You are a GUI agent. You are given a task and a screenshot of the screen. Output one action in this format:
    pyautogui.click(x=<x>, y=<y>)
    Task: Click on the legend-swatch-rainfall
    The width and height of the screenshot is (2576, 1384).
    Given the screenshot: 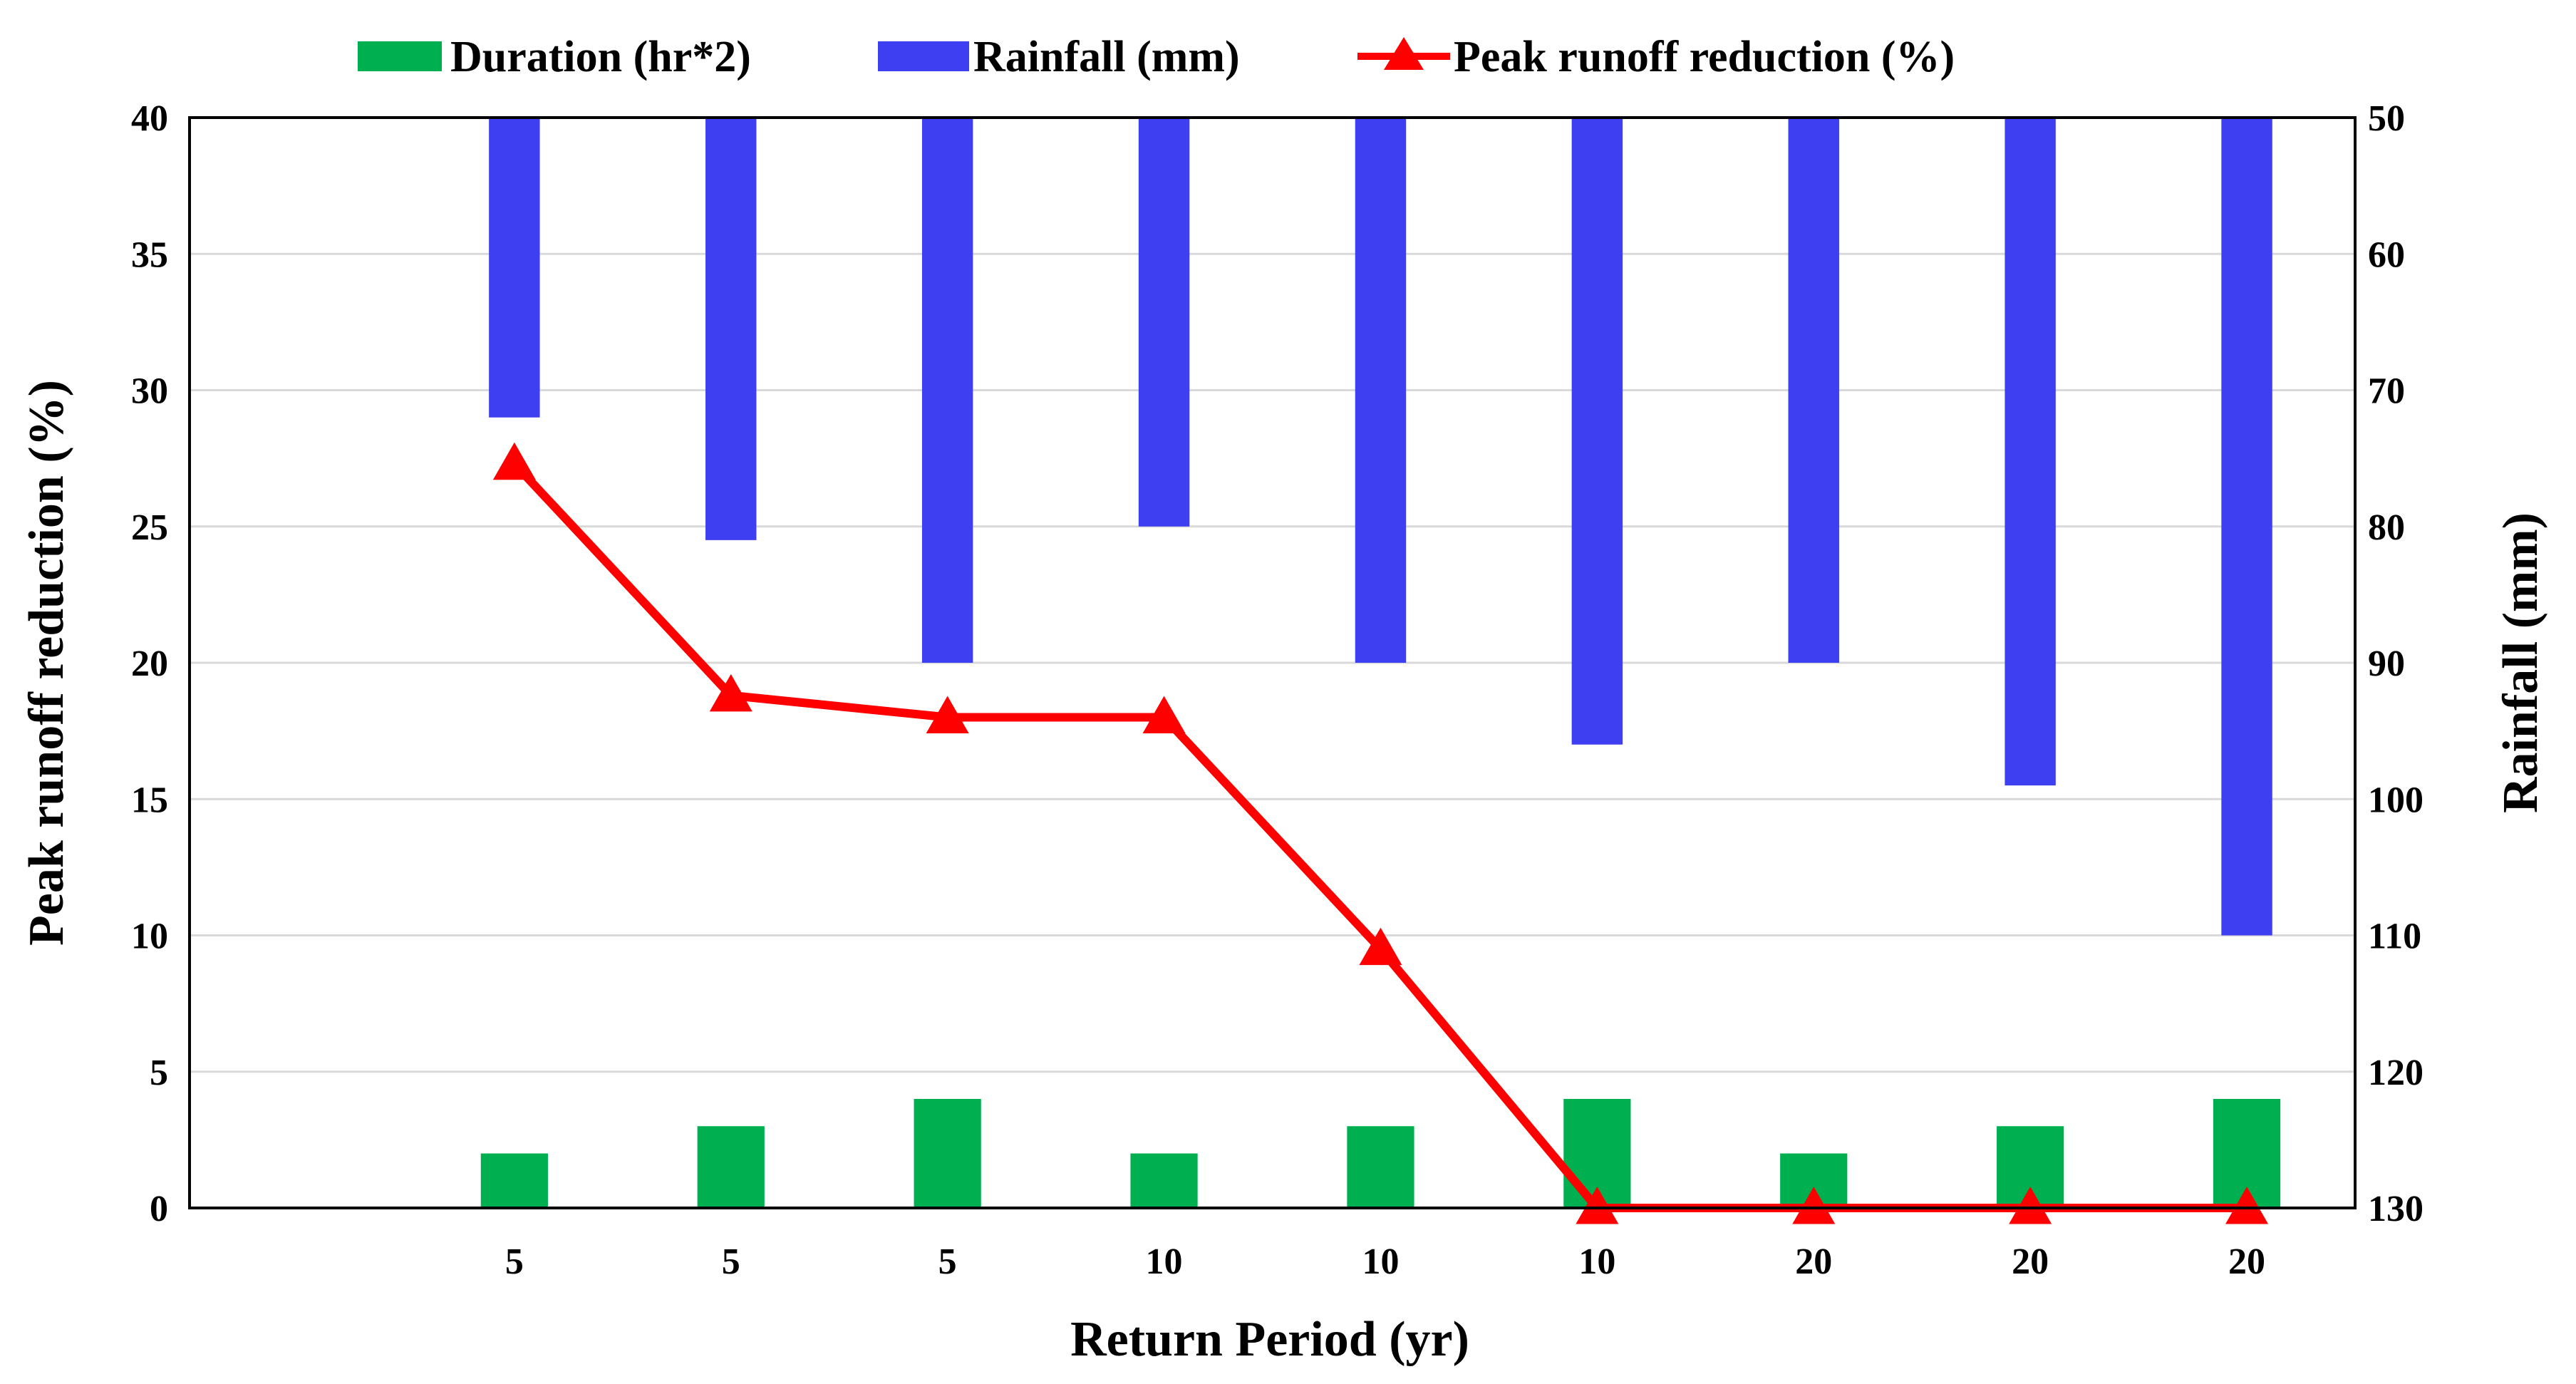 What is the action you would take?
    pyautogui.click(x=924, y=56)
    